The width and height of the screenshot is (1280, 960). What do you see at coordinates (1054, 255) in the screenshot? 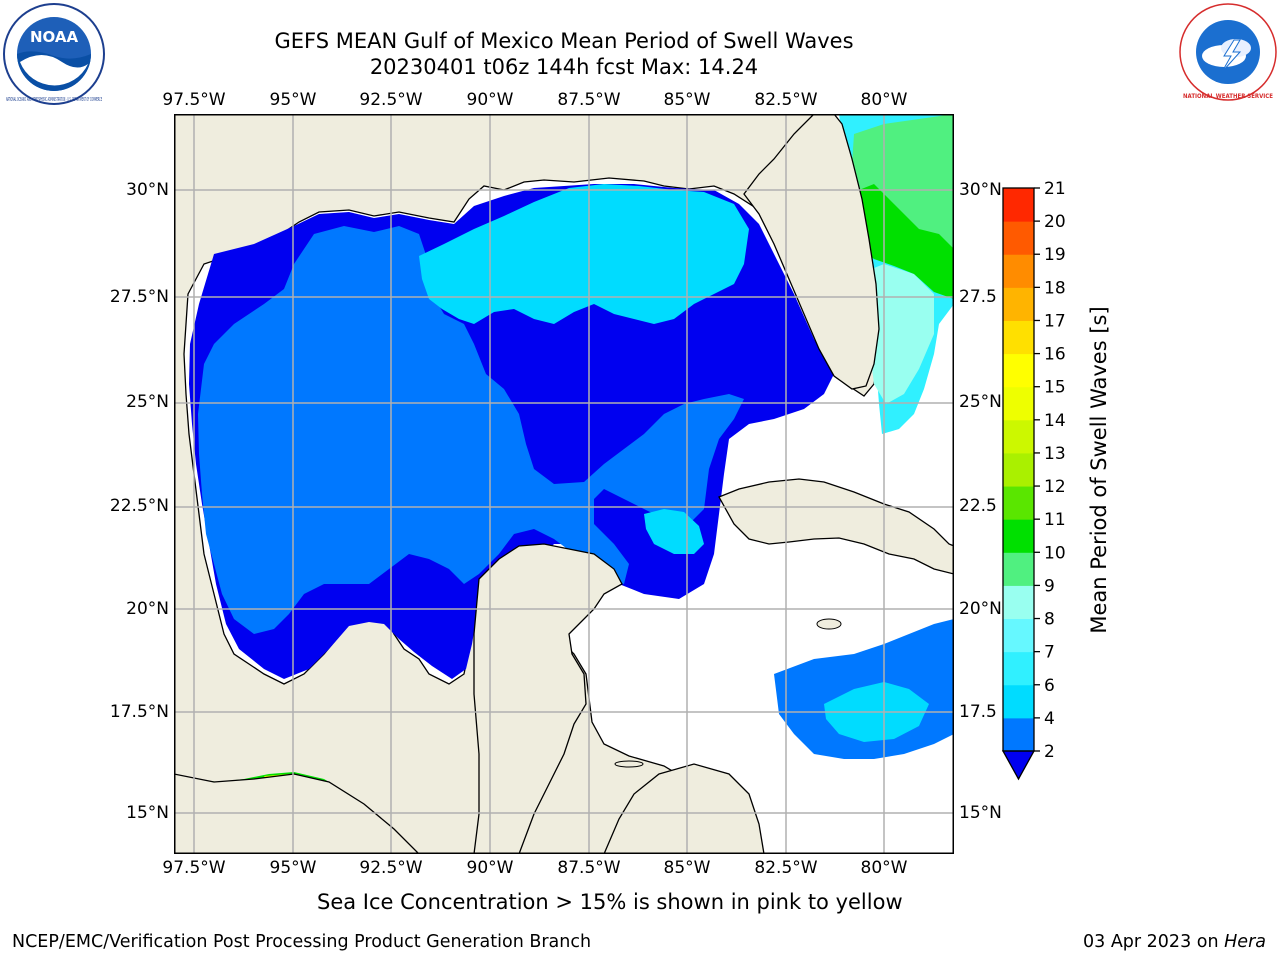
I see `colorbar-tick-label: 19` at bounding box center [1054, 255].